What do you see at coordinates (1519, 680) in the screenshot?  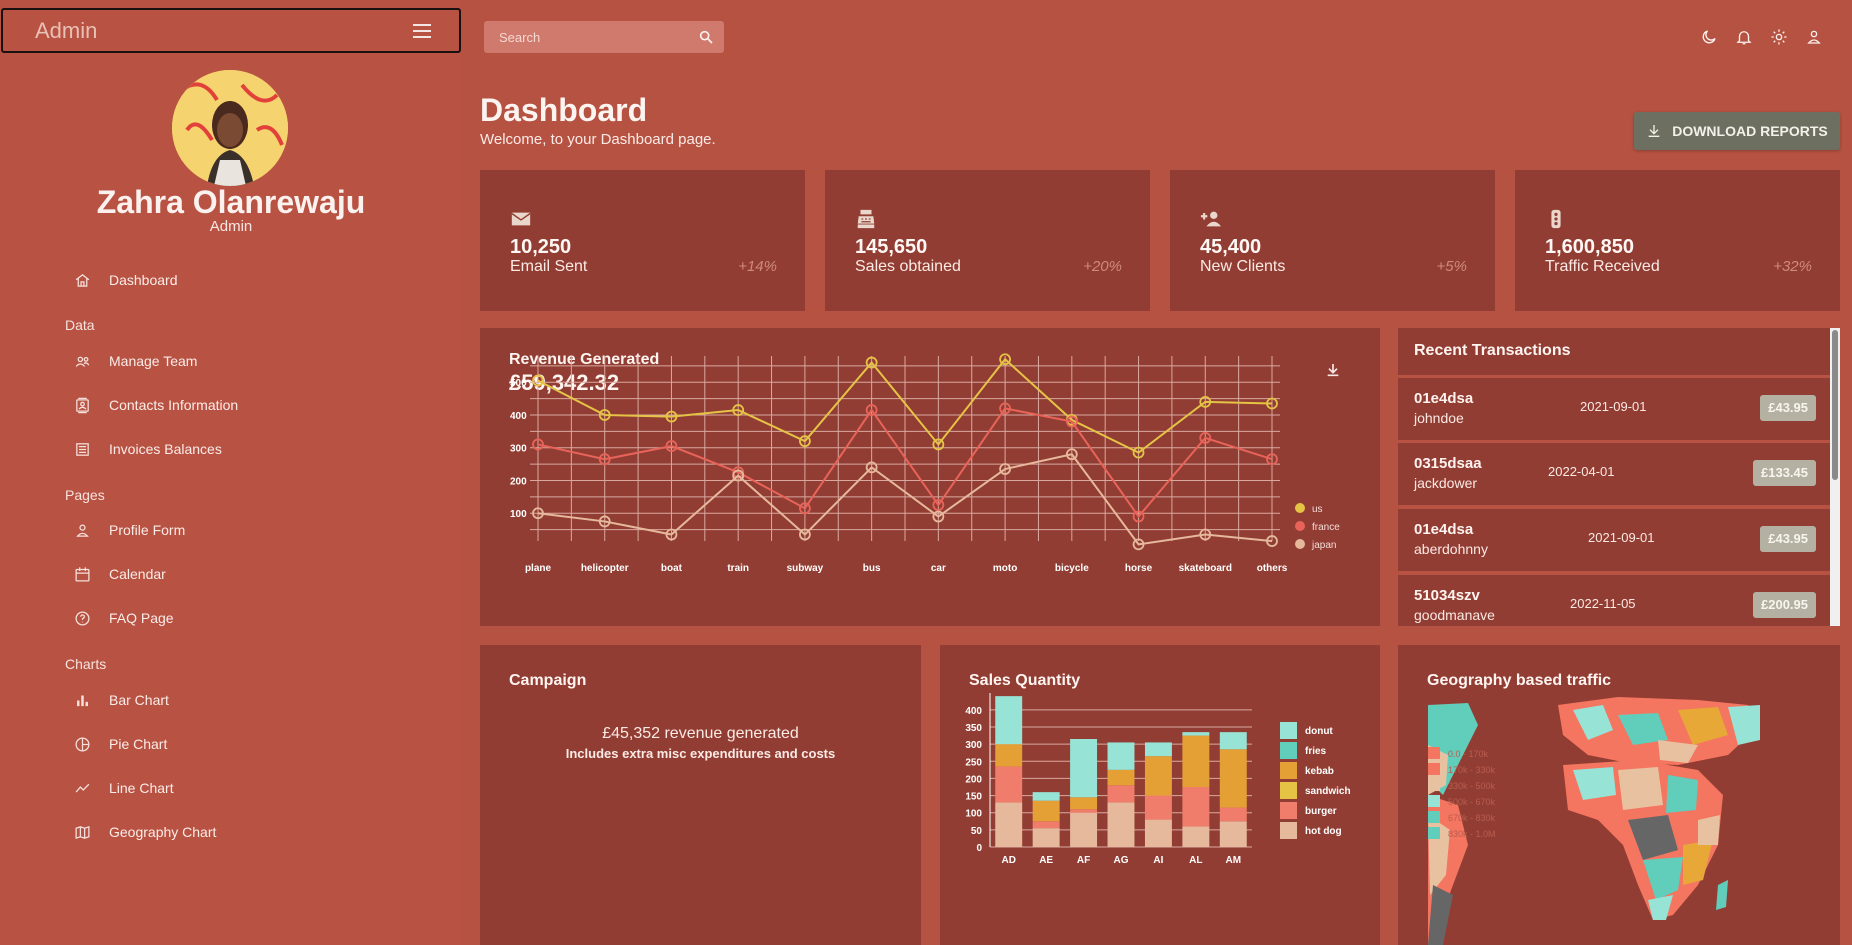 I see `geography-title: Geography based traffic` at bounding box center [1519, 680].